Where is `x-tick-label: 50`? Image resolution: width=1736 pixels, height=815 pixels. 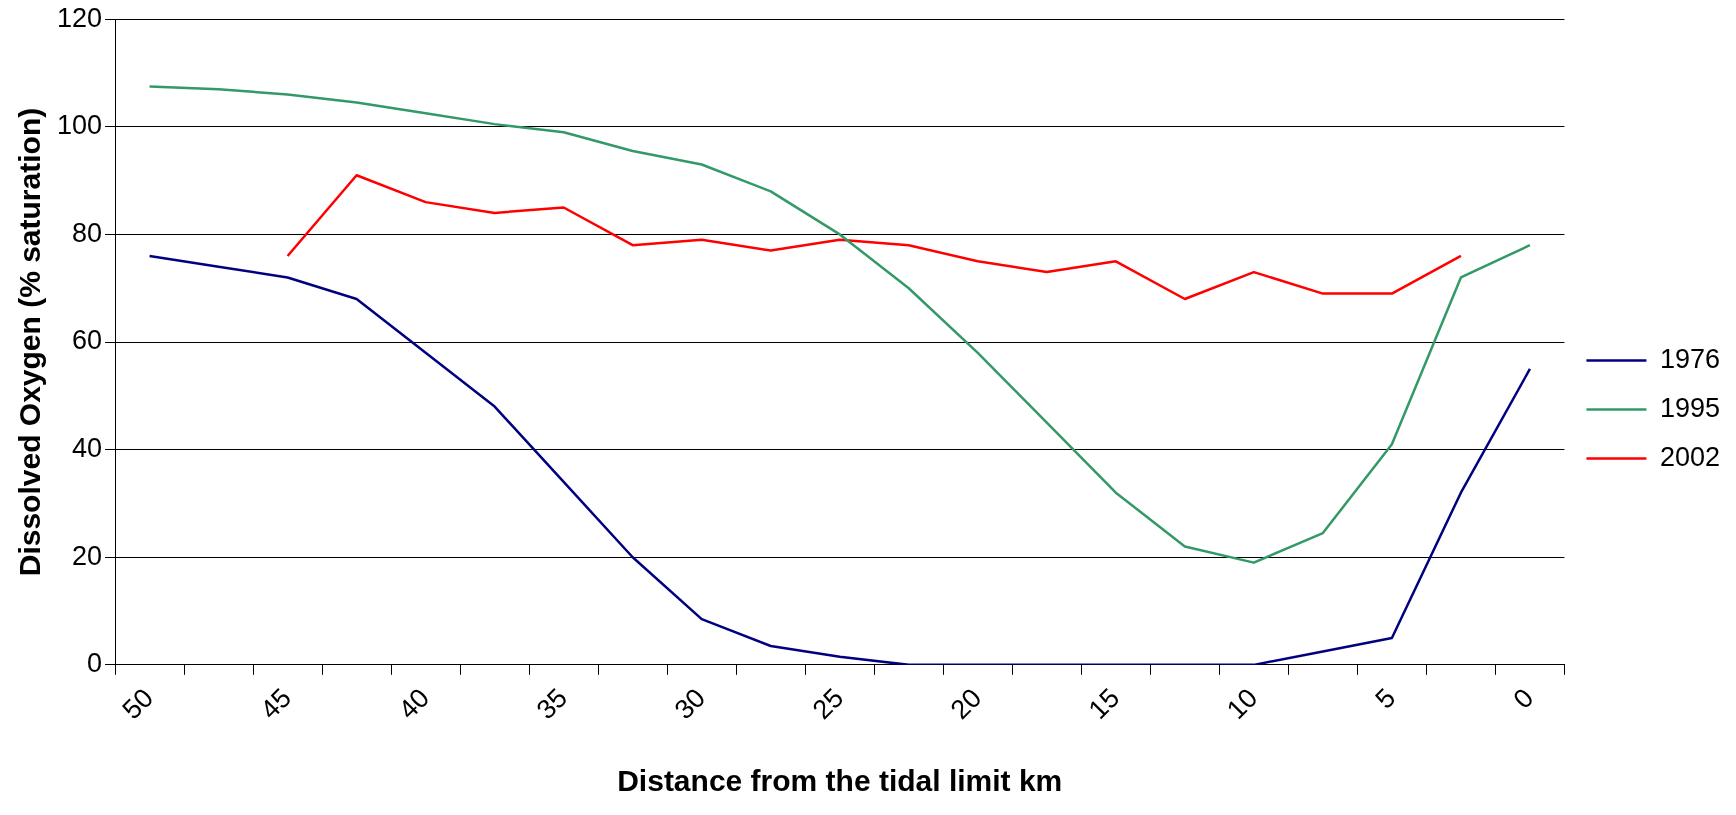 x-tick-label: 50 is located at coordinates (138, 704).